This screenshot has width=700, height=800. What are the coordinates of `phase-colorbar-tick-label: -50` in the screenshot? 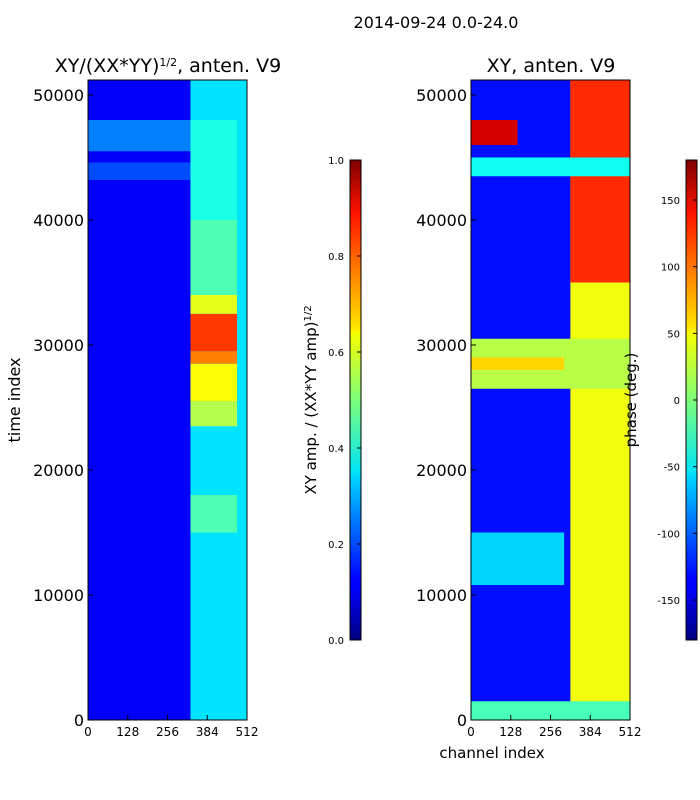 It's located at (672, 468).